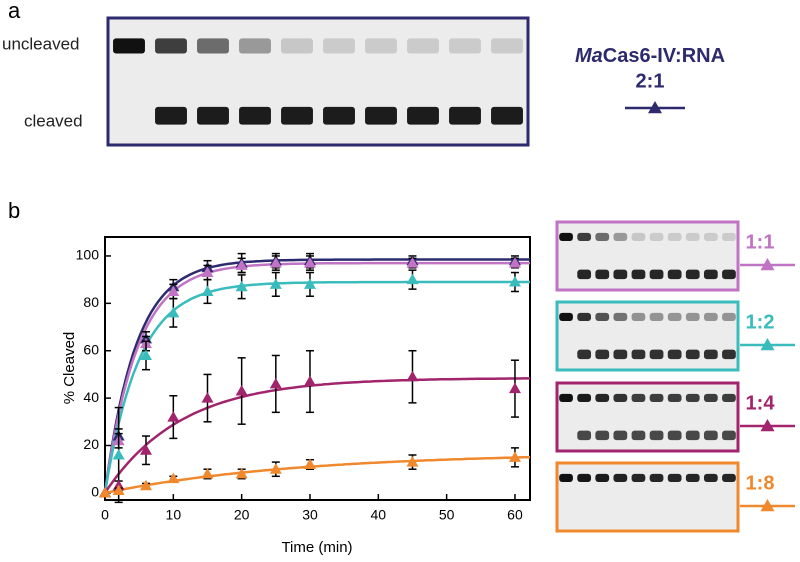  Describe the element at coordinates (69, 368) in the screenshot. I see `y-axis-label: % Cleaved` at that location.